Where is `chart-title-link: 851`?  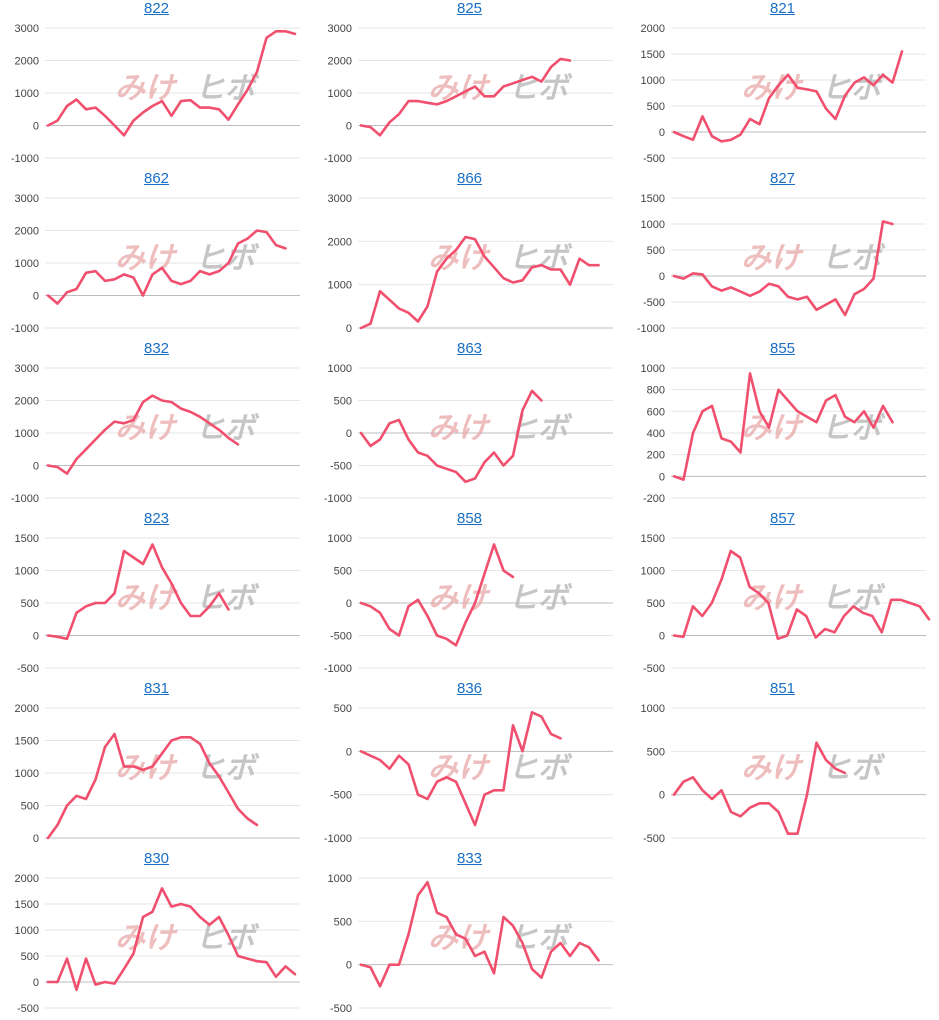 chart-title-link: 851 is located at coordinates (782, 688).